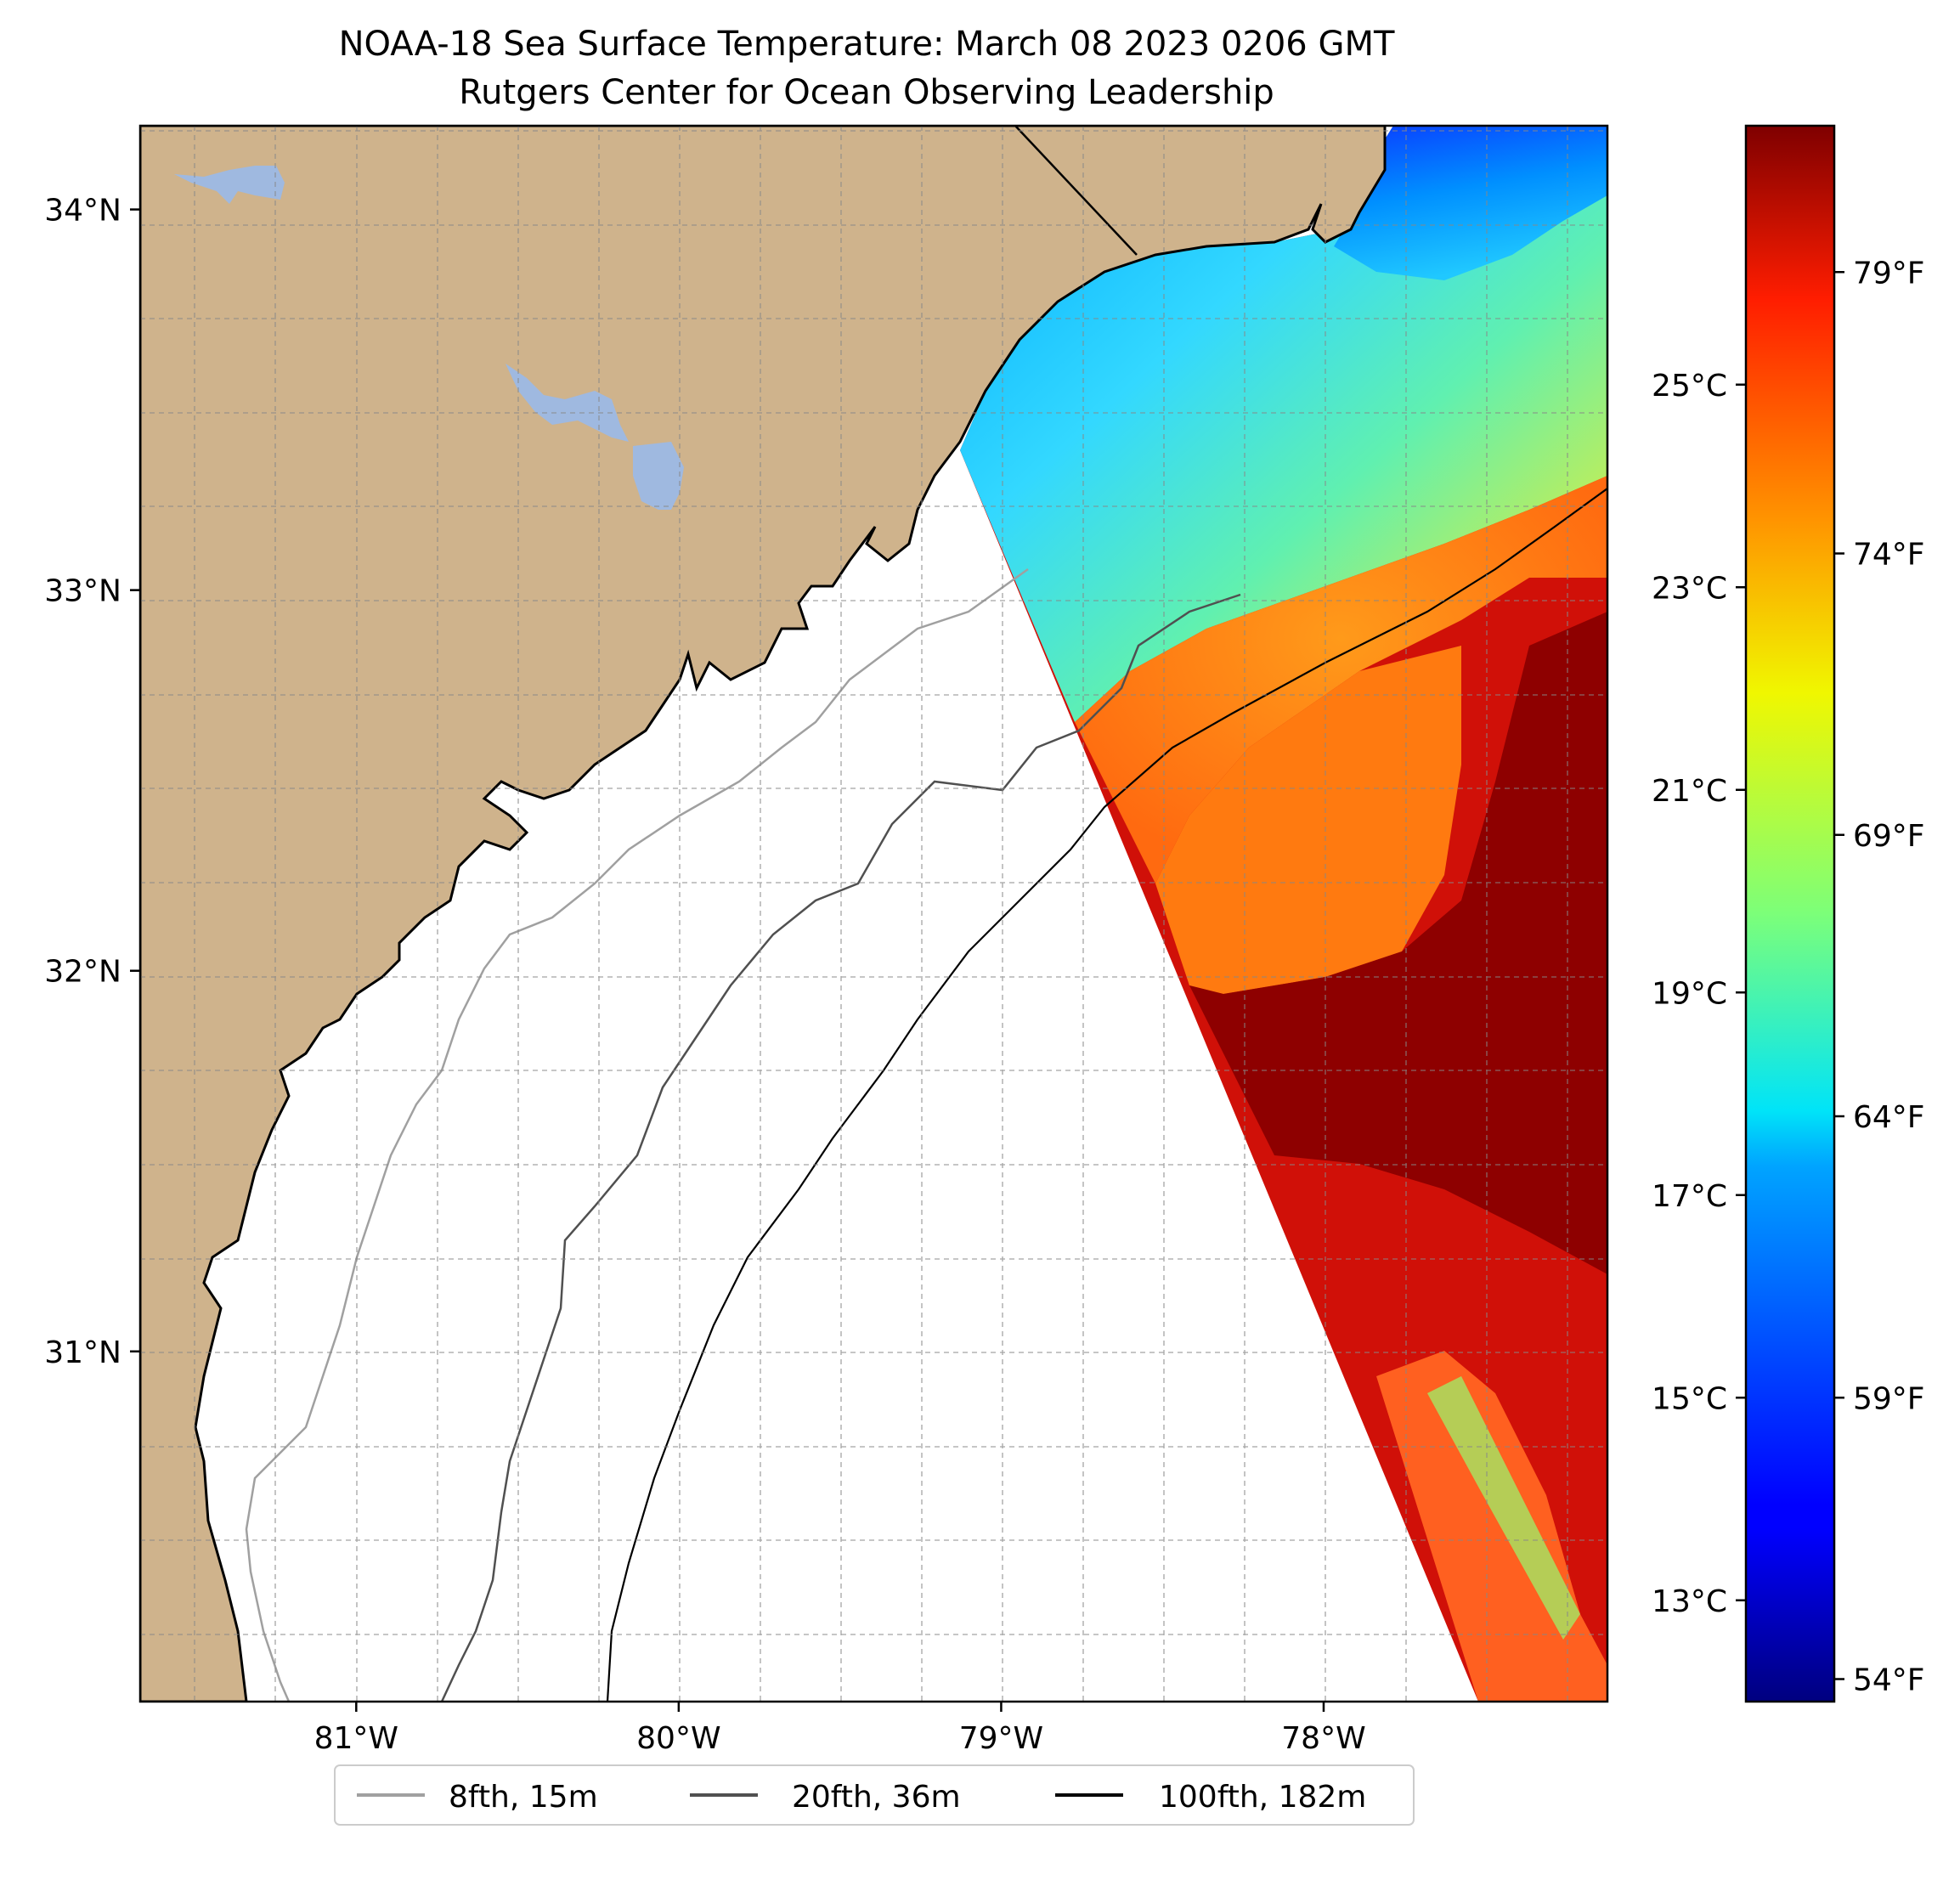  I want to click on sst-orange-eddy, so click(1308, 820).